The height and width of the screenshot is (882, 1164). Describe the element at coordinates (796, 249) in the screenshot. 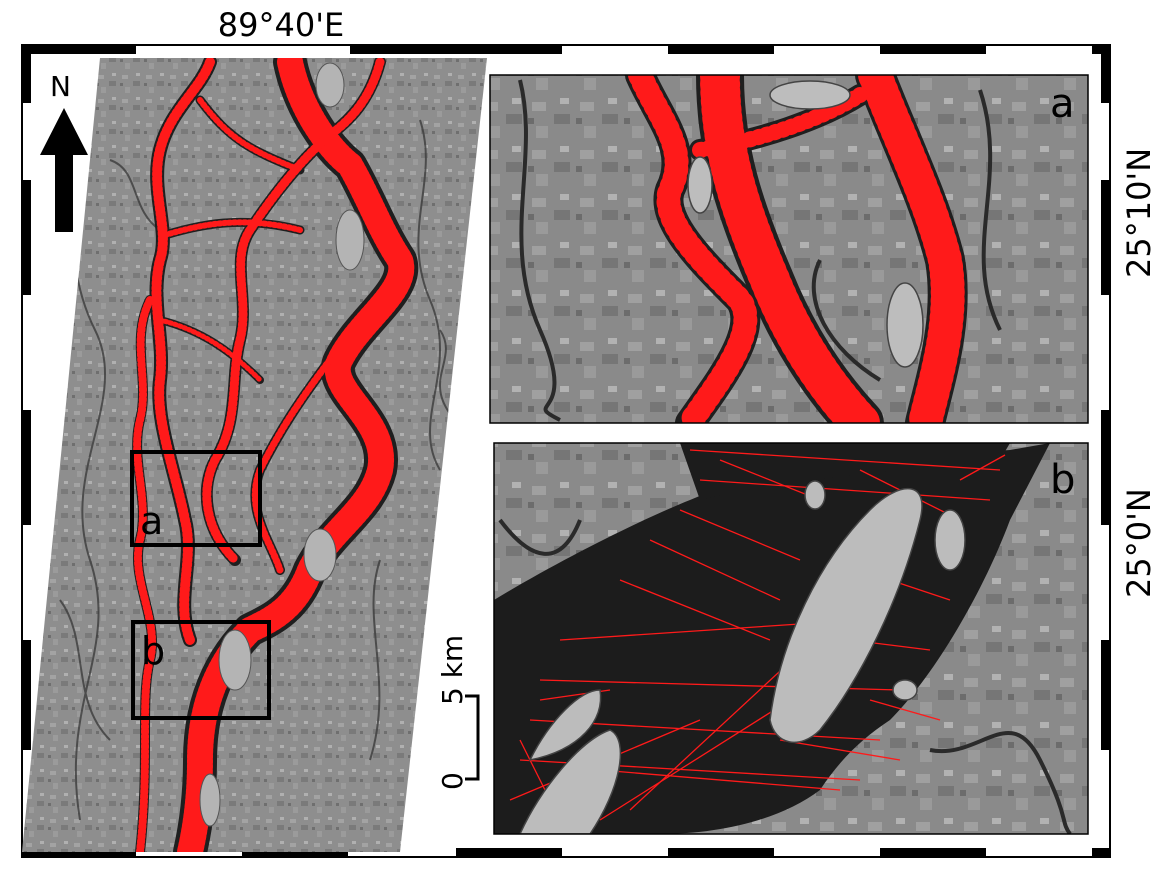

I see `transects-inset-a` at that location.